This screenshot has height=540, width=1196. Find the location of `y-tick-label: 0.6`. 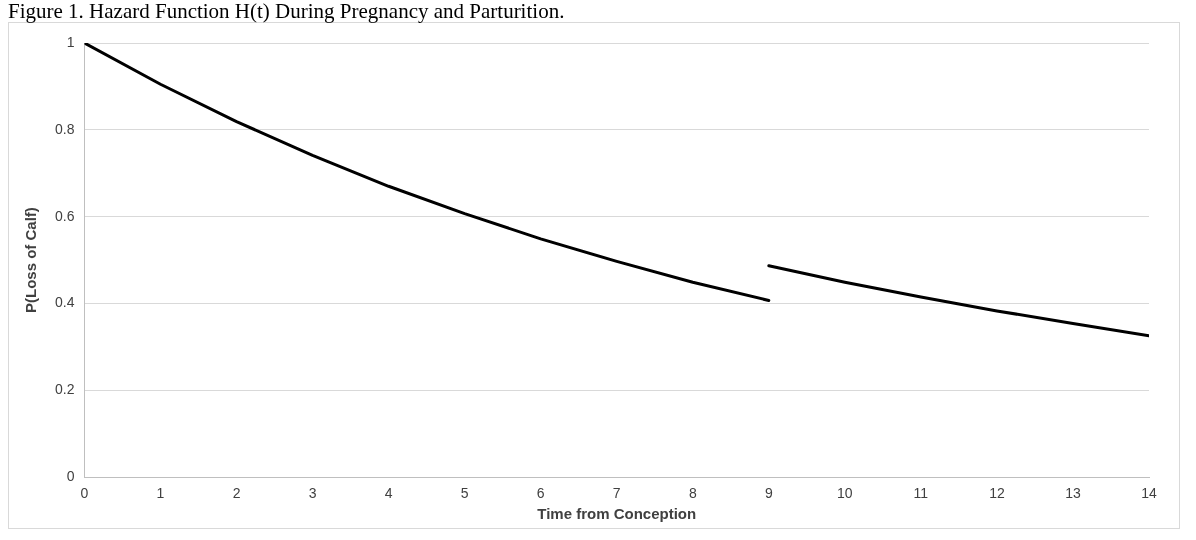

y-tick-label: 0.6 is located at coordinates (64, 215).